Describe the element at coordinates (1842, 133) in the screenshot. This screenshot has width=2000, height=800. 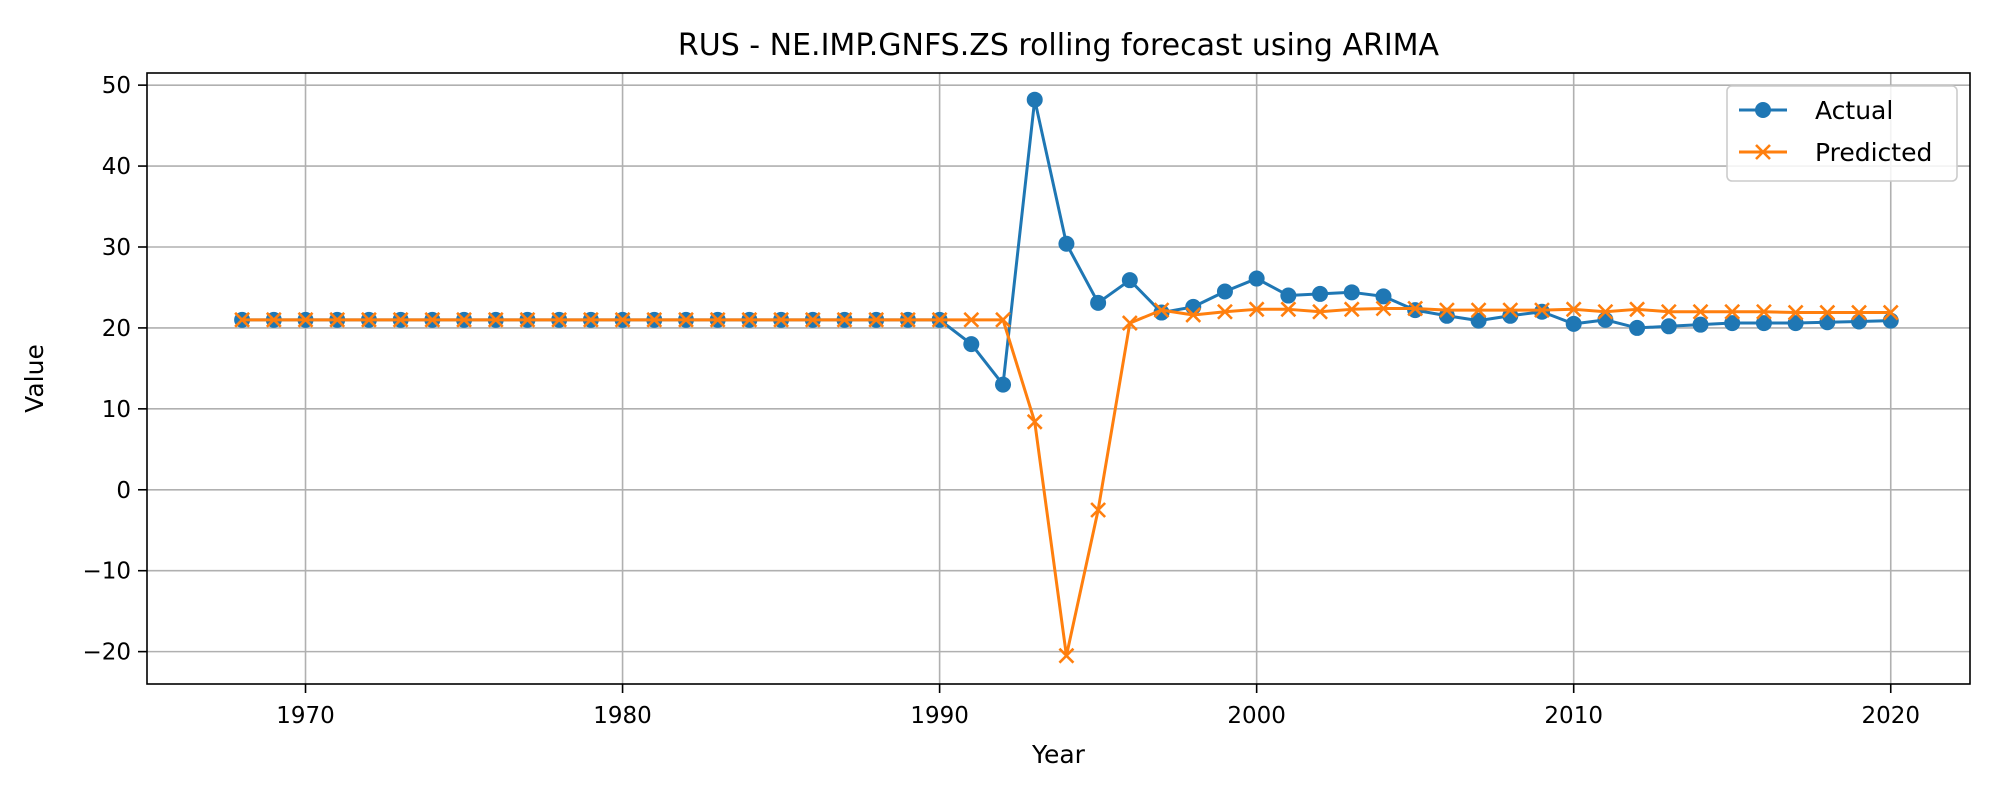
I see `legend: Actual Predicted` at that location.